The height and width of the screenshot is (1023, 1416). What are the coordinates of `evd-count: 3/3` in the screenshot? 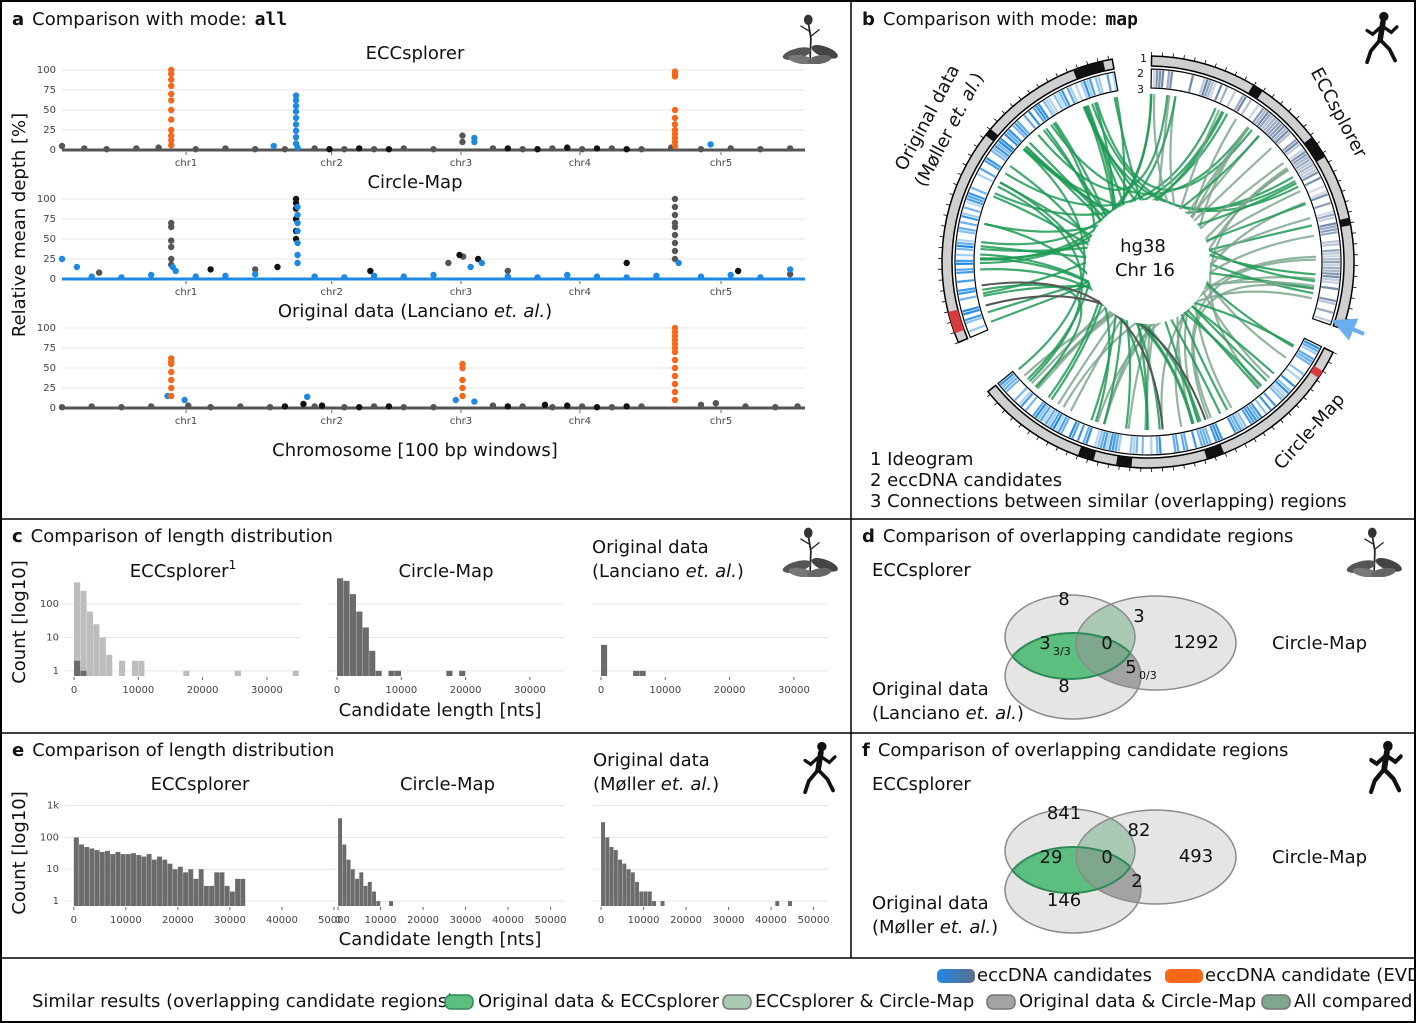 It's located at (1062, 651).